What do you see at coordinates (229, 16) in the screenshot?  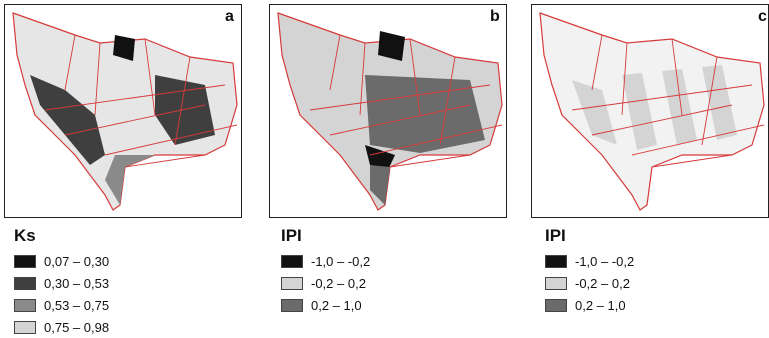 I see `panel-letter: a` at bounding box center [229, 16].